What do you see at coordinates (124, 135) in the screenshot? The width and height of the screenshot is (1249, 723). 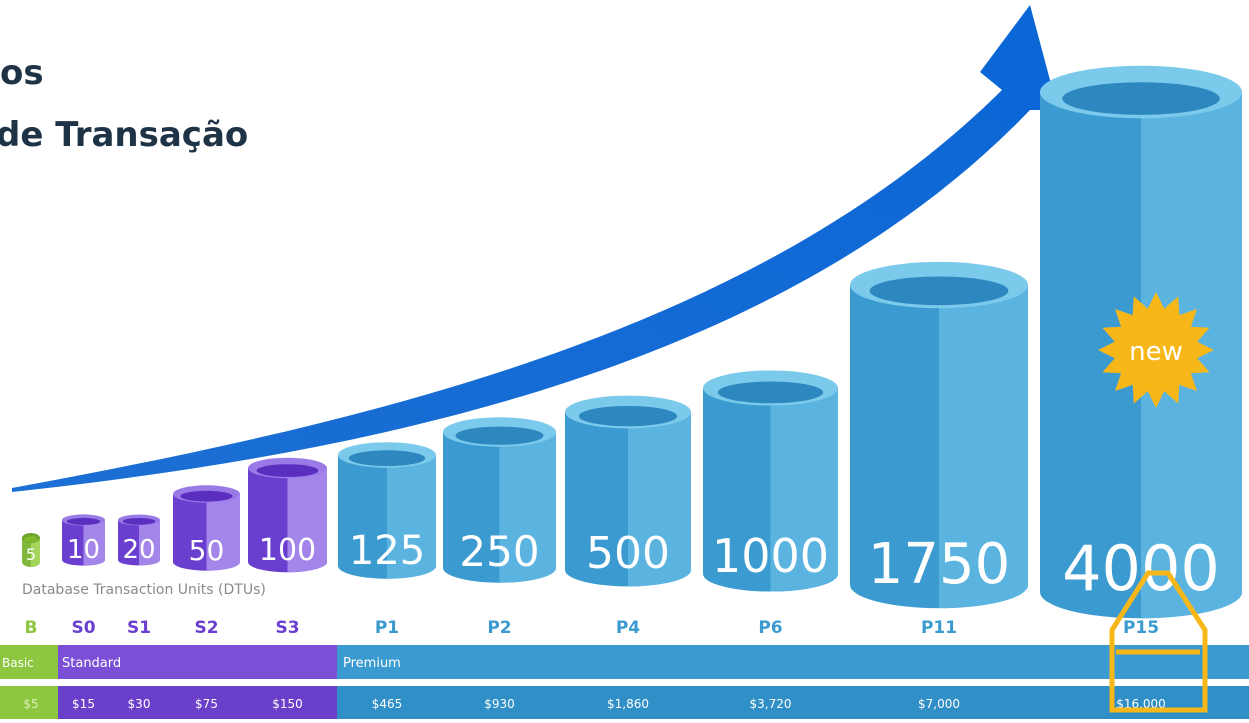 I see `title-line: de Transação` at bounding box center [124, 135].